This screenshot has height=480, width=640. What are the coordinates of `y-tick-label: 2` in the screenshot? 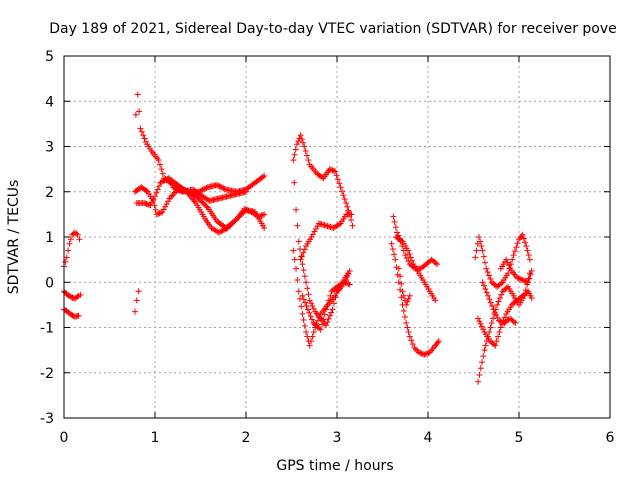 It's located at (49, 193).